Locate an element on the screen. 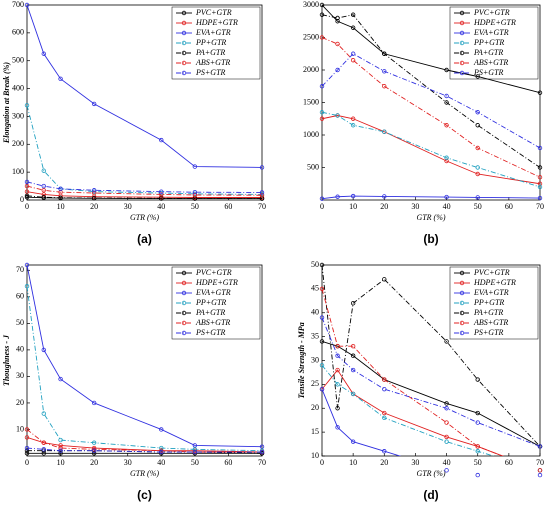  y-tick-label: 10 is located at coordinates (315, 455).